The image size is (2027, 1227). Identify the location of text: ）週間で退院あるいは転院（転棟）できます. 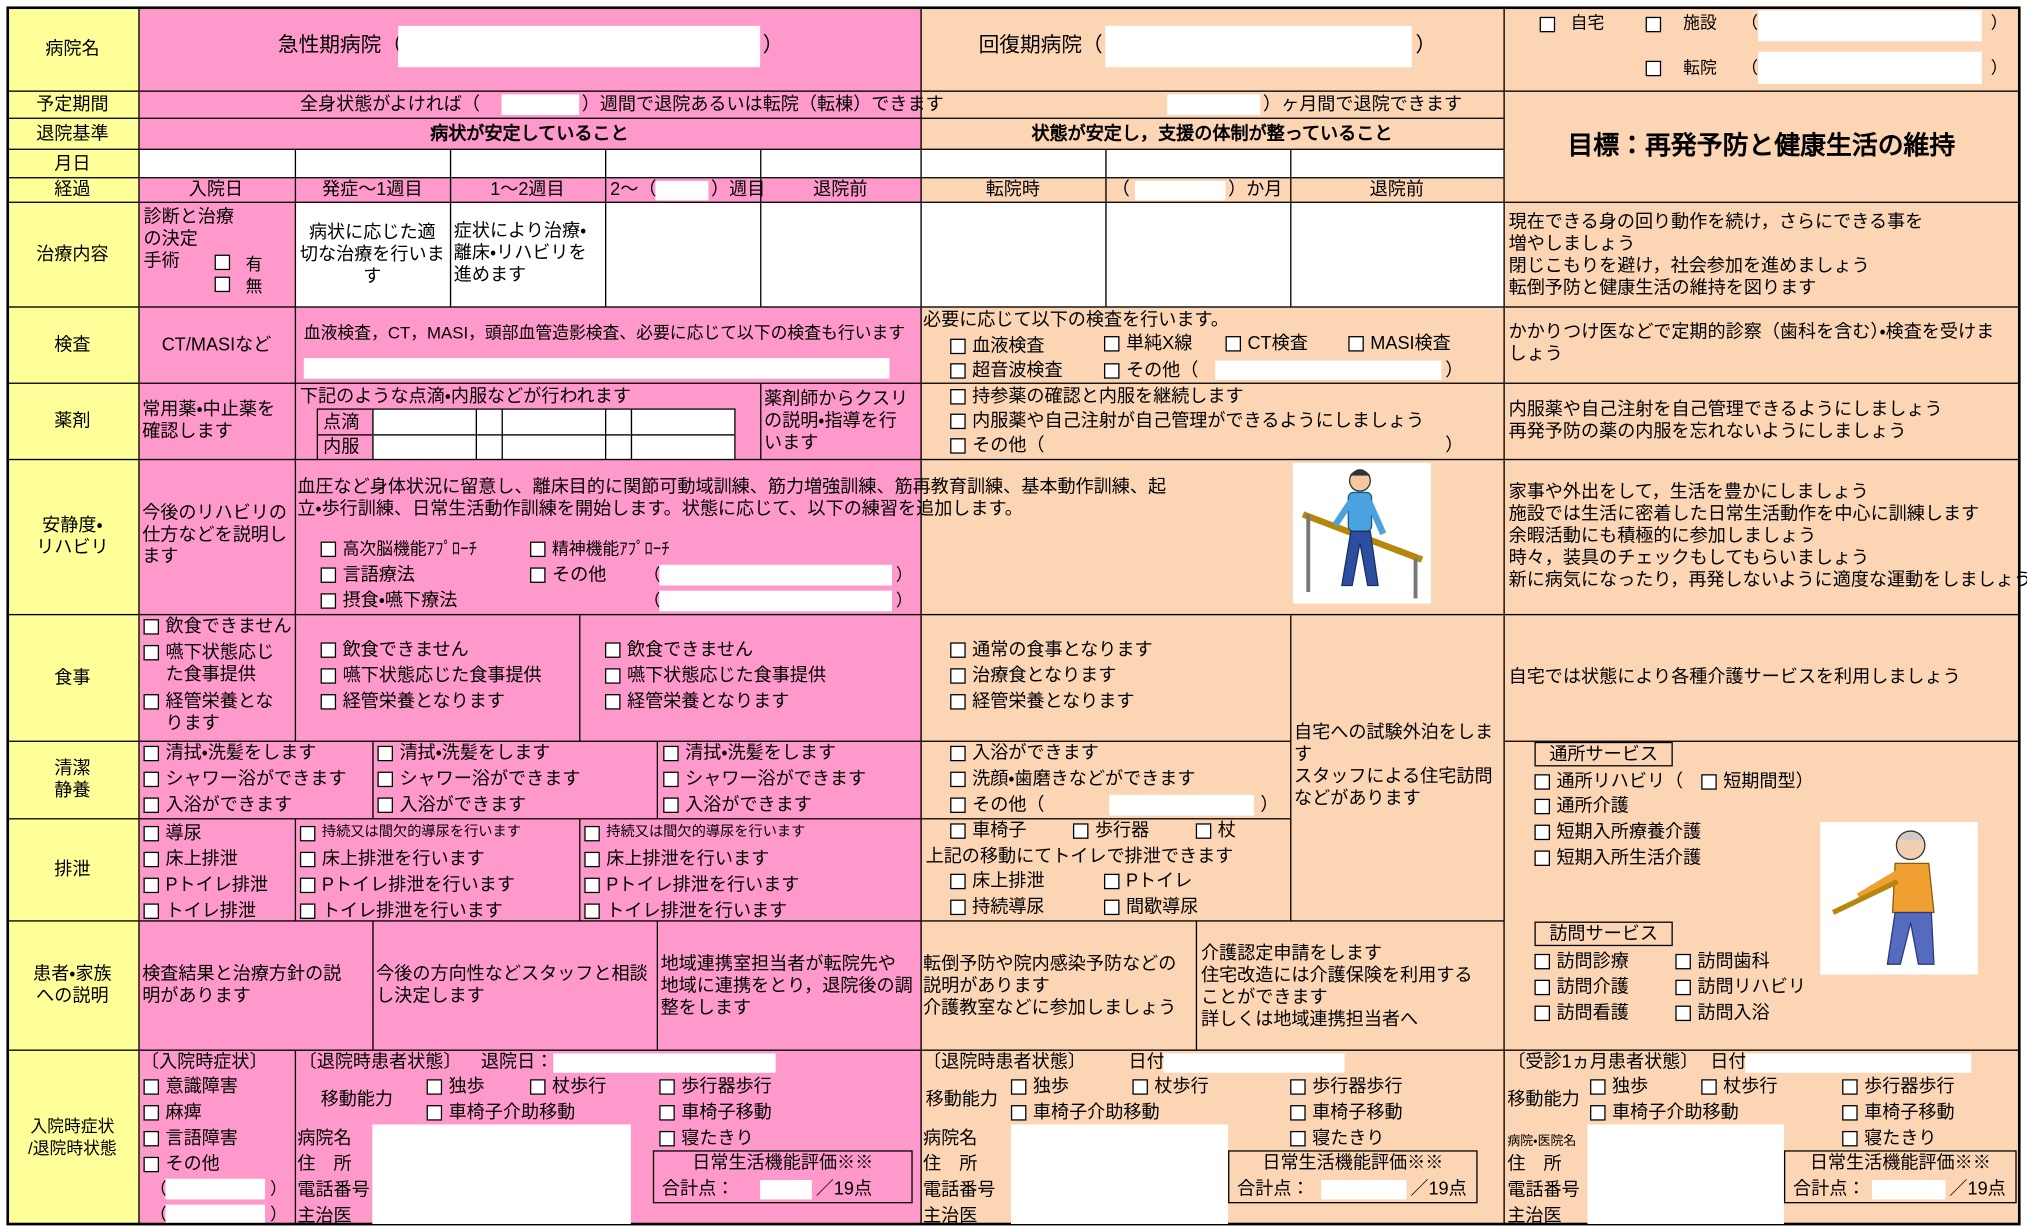
(762, 103).